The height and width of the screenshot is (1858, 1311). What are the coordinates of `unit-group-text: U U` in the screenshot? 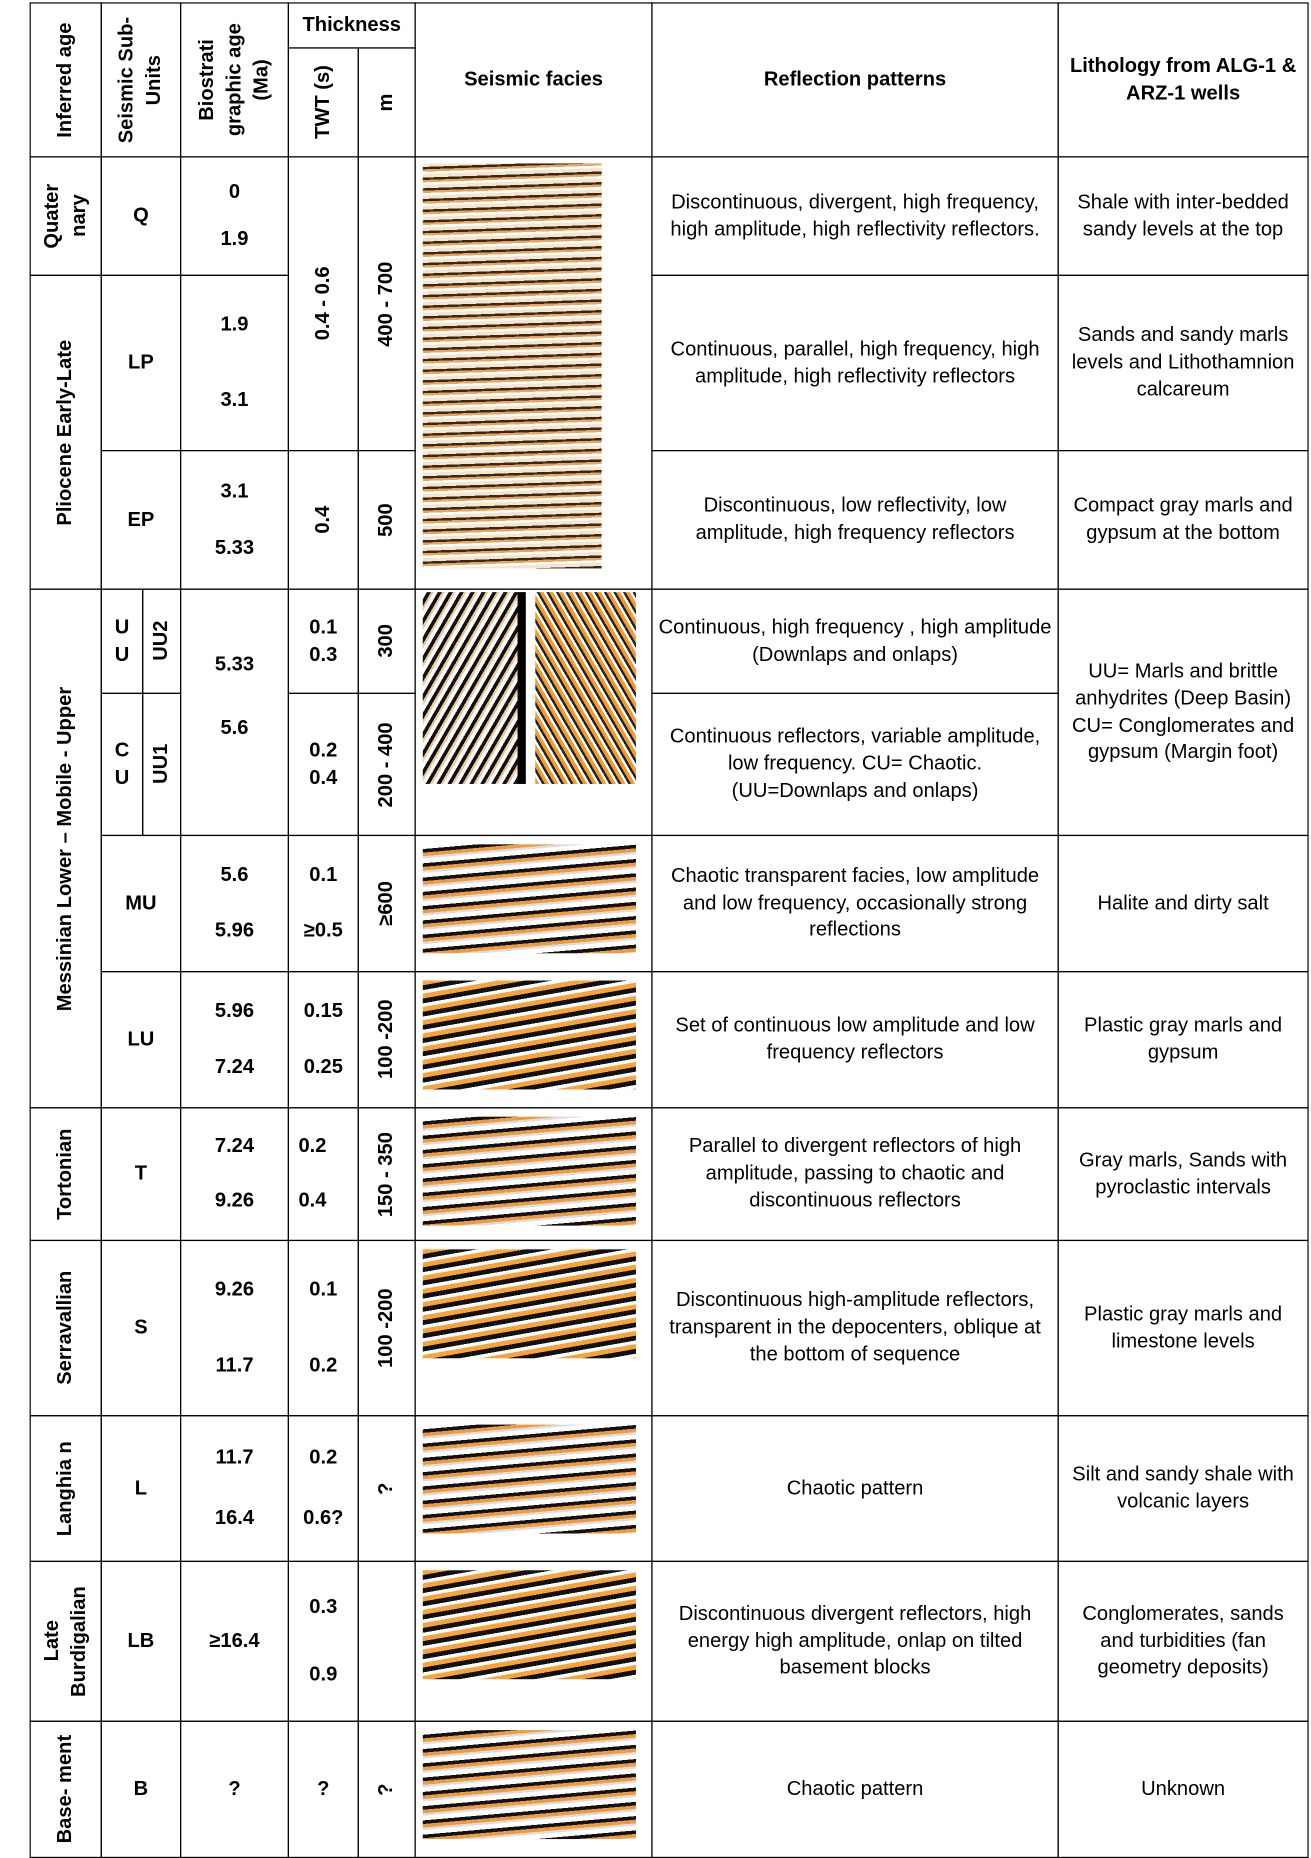 It's located at (122, 640).